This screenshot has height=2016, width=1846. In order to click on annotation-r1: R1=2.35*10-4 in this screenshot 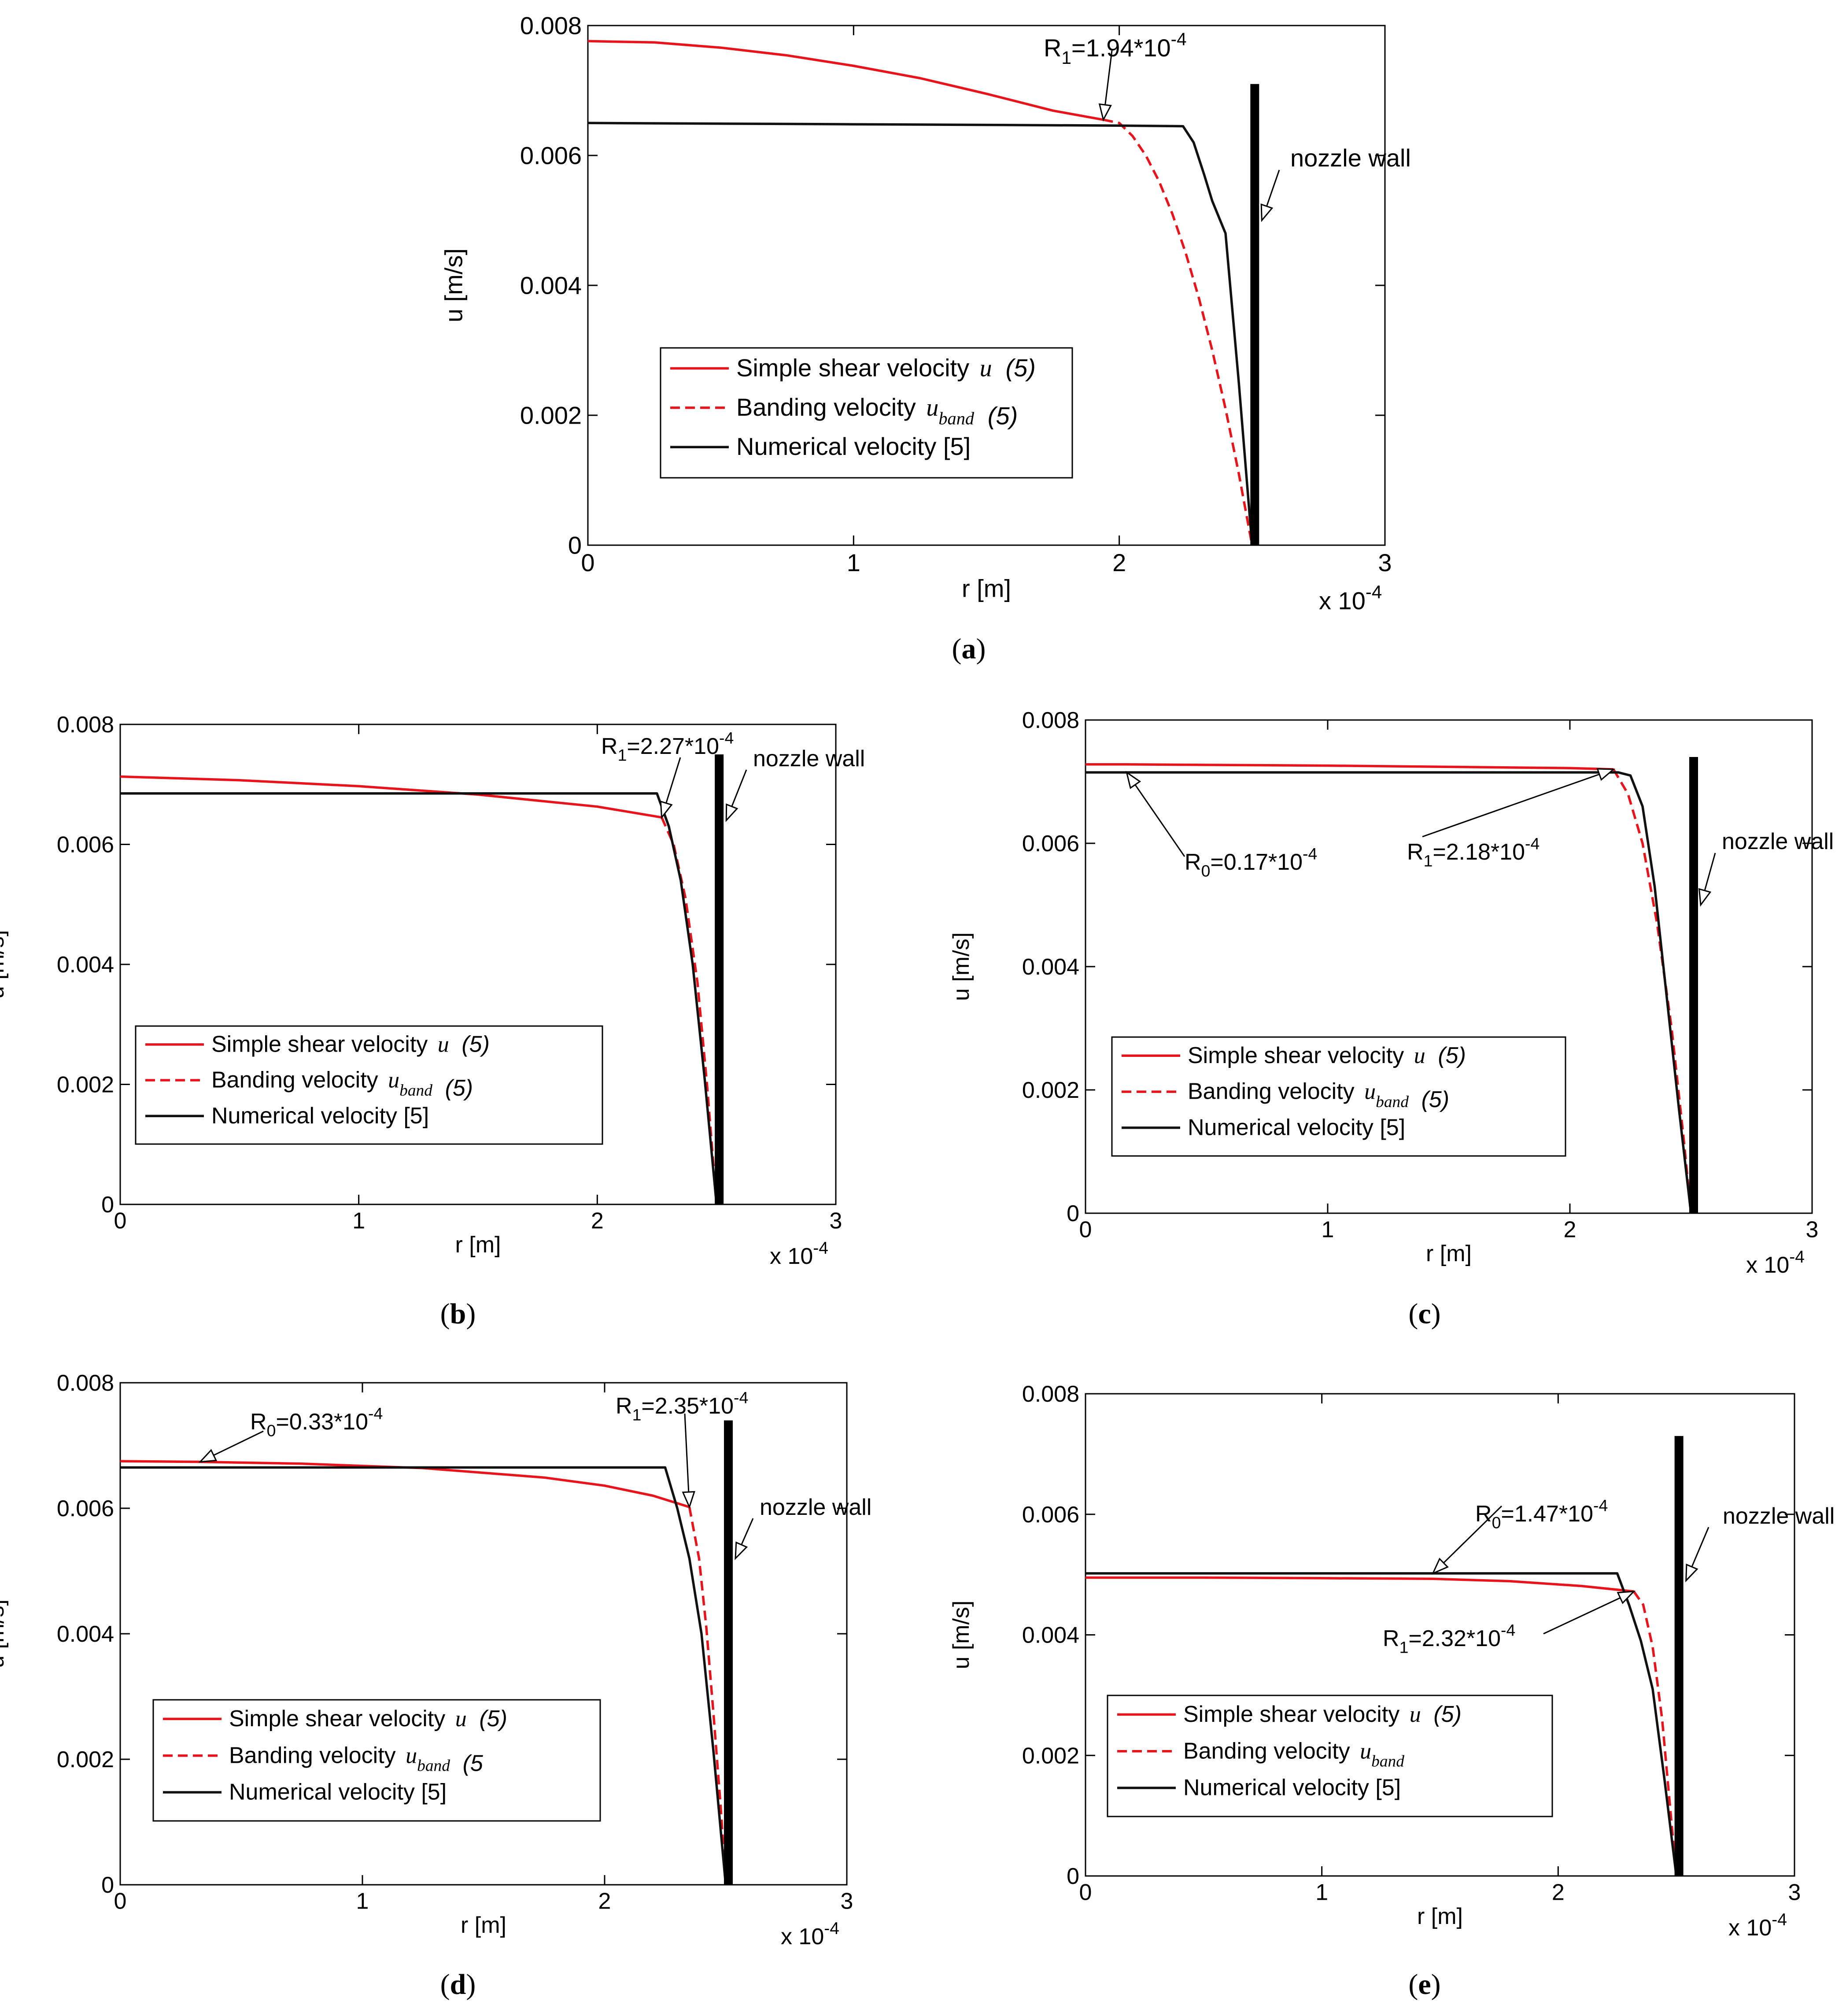, I will do `click(682, 1449)`.